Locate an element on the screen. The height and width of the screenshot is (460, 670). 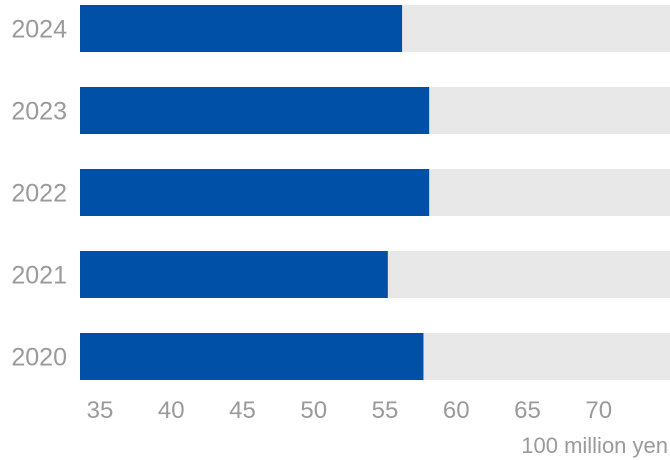
category-label-2021: 2021 is located at coordinates (39, 276).